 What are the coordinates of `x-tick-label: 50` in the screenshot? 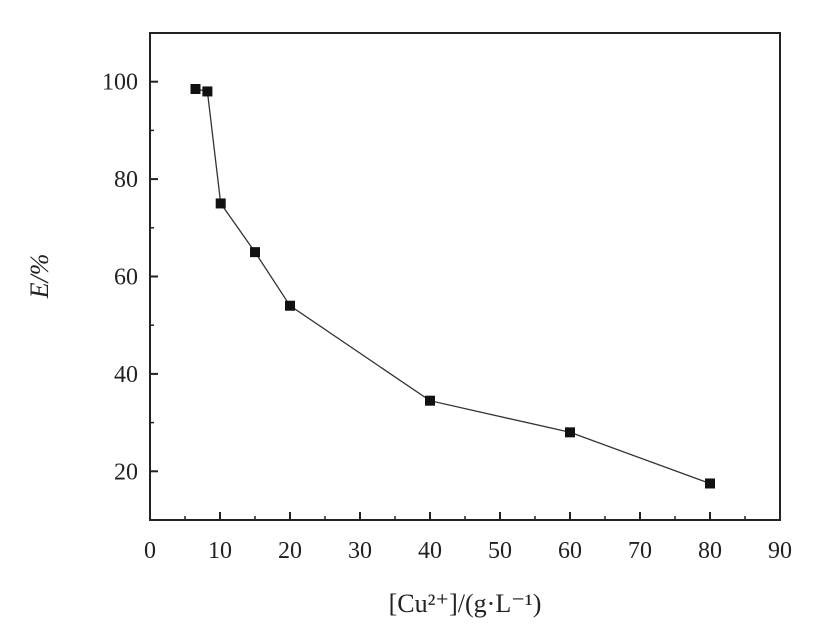 It's located at (500, 551).